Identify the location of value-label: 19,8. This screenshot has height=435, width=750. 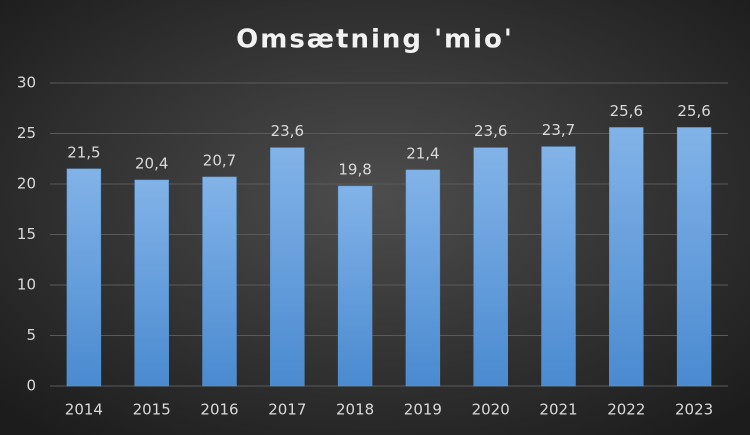
(354, 170).